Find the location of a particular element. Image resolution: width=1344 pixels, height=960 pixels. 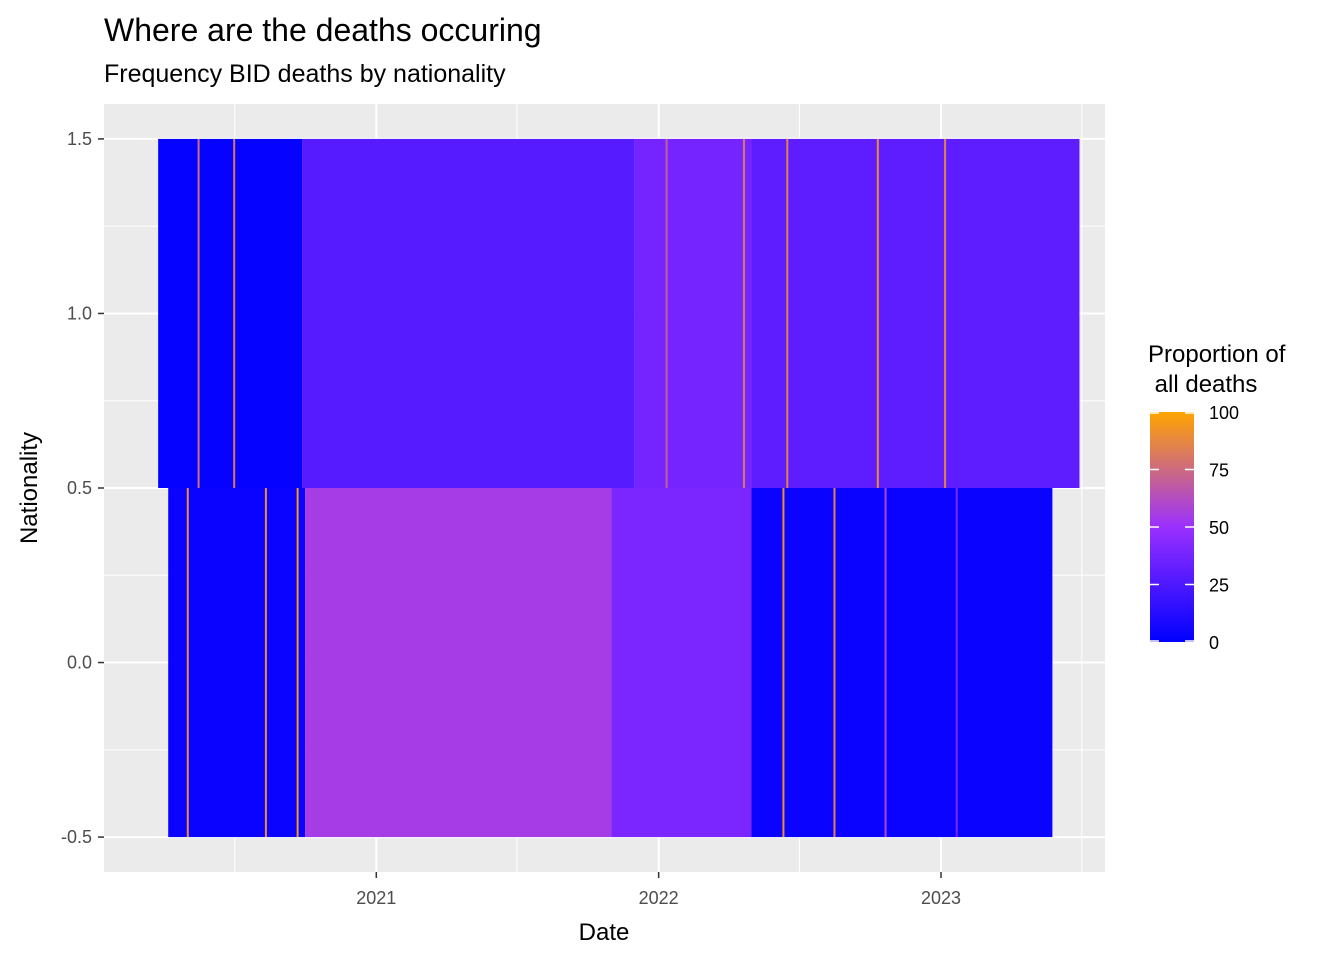

x-tick-label: 2022 is located at coordinates (659, 898).